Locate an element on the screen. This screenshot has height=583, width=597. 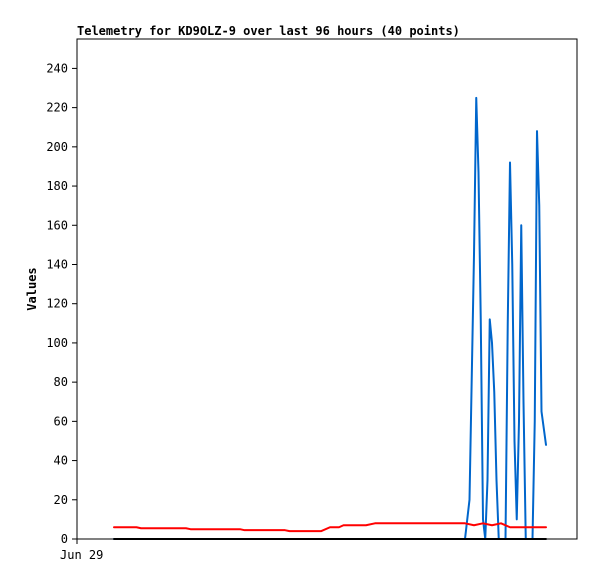
y-tick-label: 60 is located at coordinates (61, 421).